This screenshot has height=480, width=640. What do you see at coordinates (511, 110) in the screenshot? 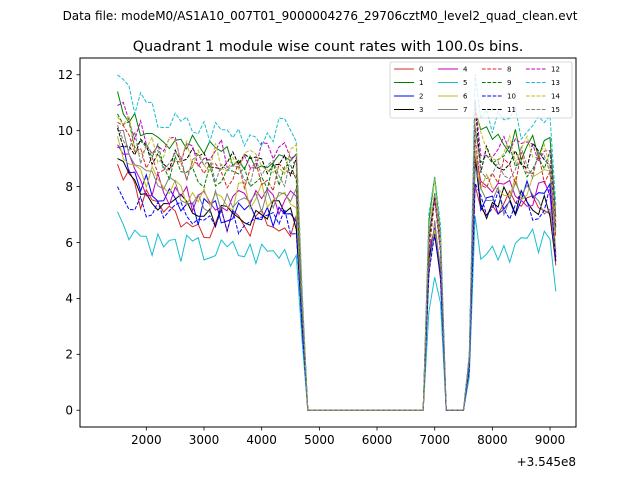
I see `legend-label-11: 11` at bounding box center [511, 110].